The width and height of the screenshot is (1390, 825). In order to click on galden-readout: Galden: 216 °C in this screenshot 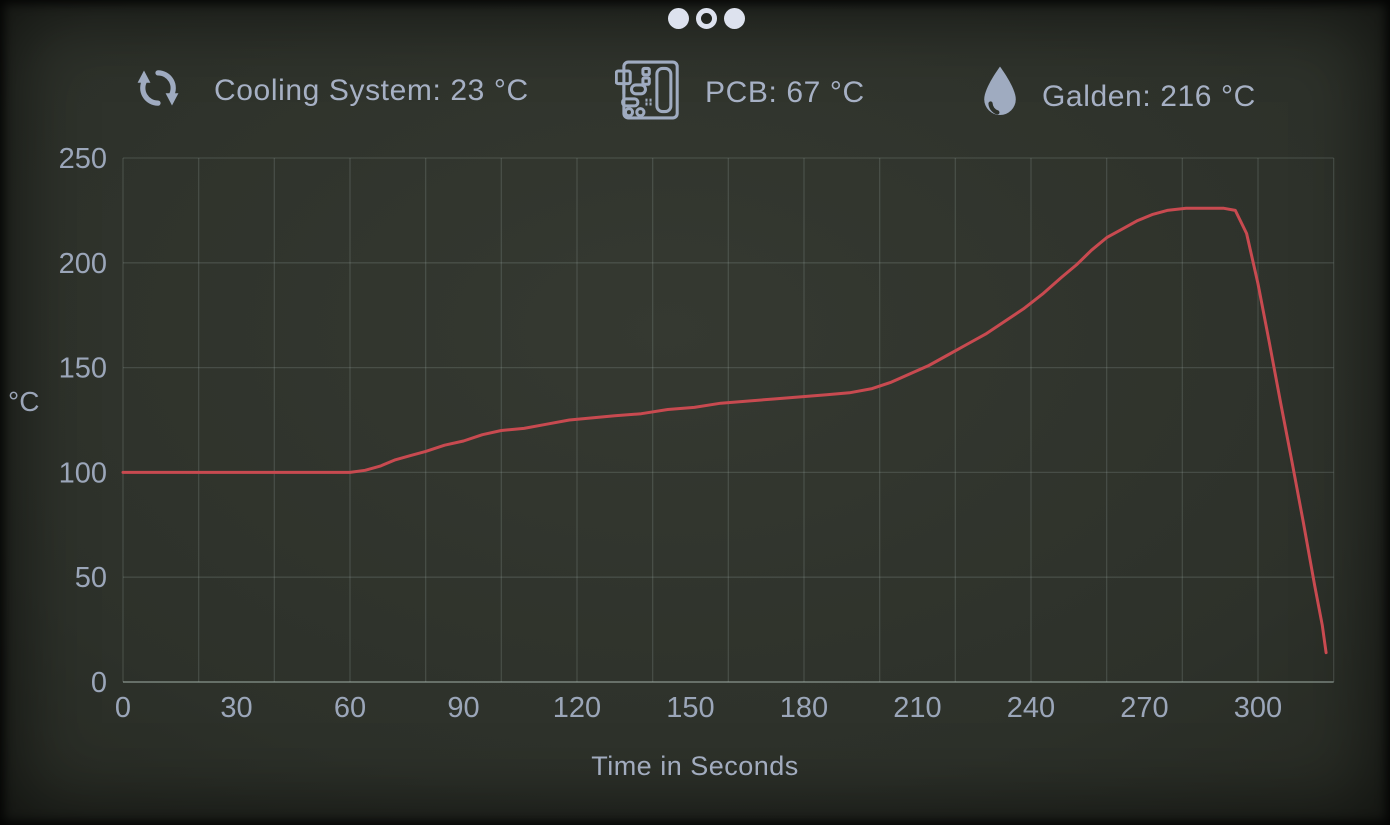, I will do `click(1118, 96)`.